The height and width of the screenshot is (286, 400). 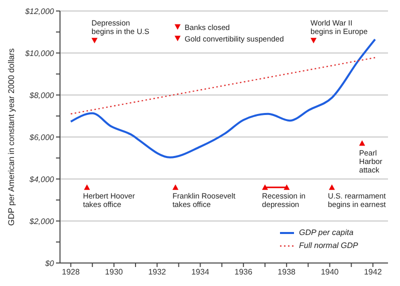 What do you see at coordinates (41, 179) in the screenshot?
I see `y-tick-label: $4,000` at bounding box center [41, 179].